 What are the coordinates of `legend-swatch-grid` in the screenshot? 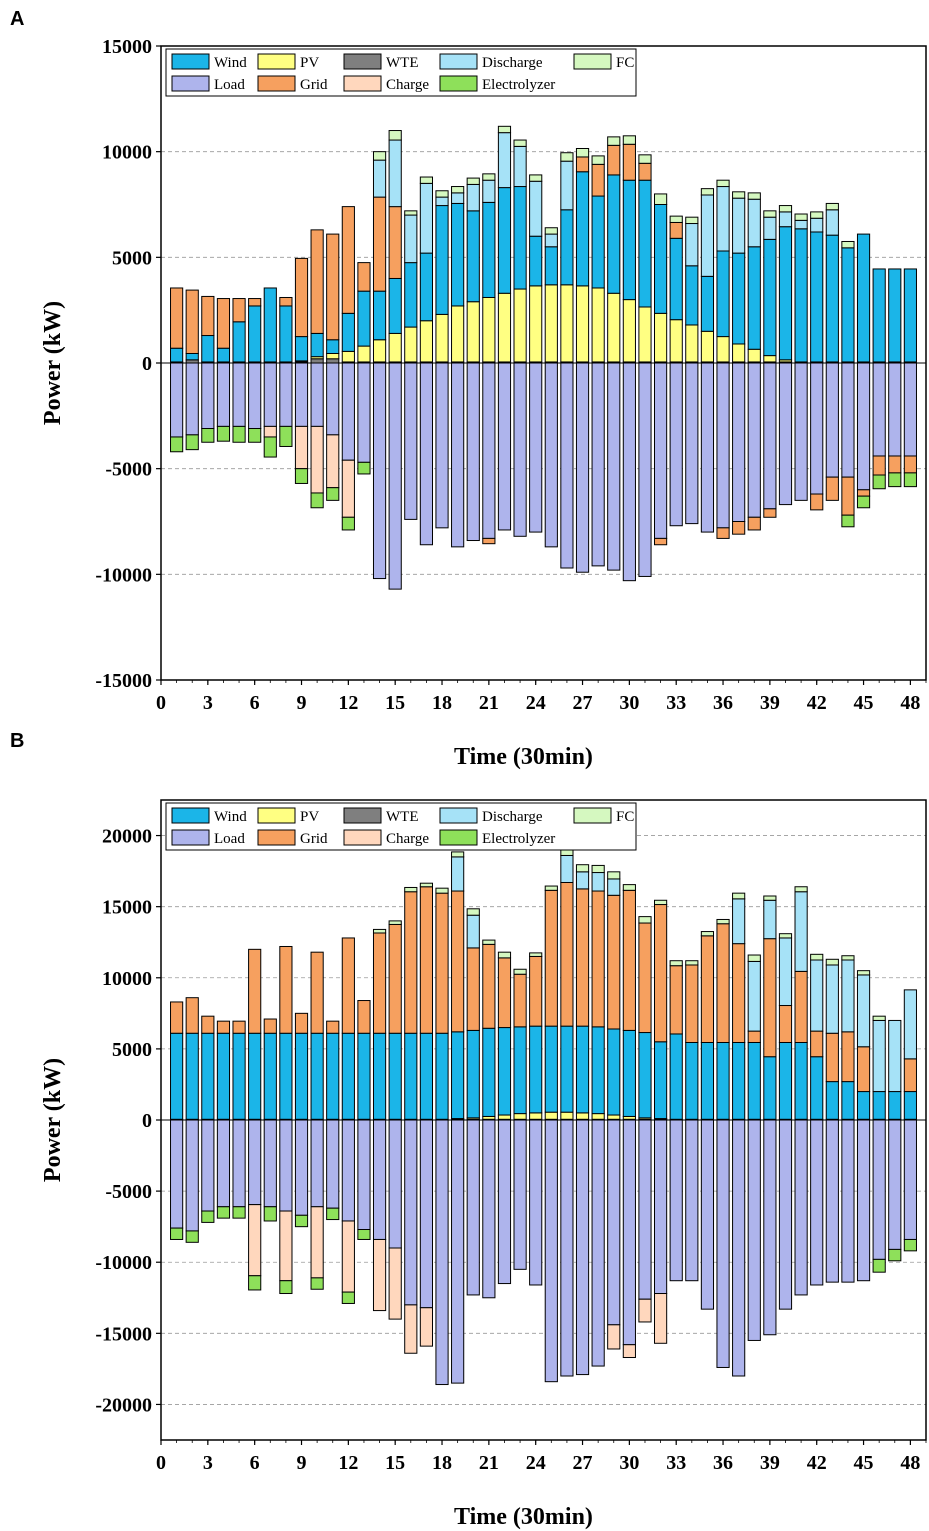 It's located at (276, 837).